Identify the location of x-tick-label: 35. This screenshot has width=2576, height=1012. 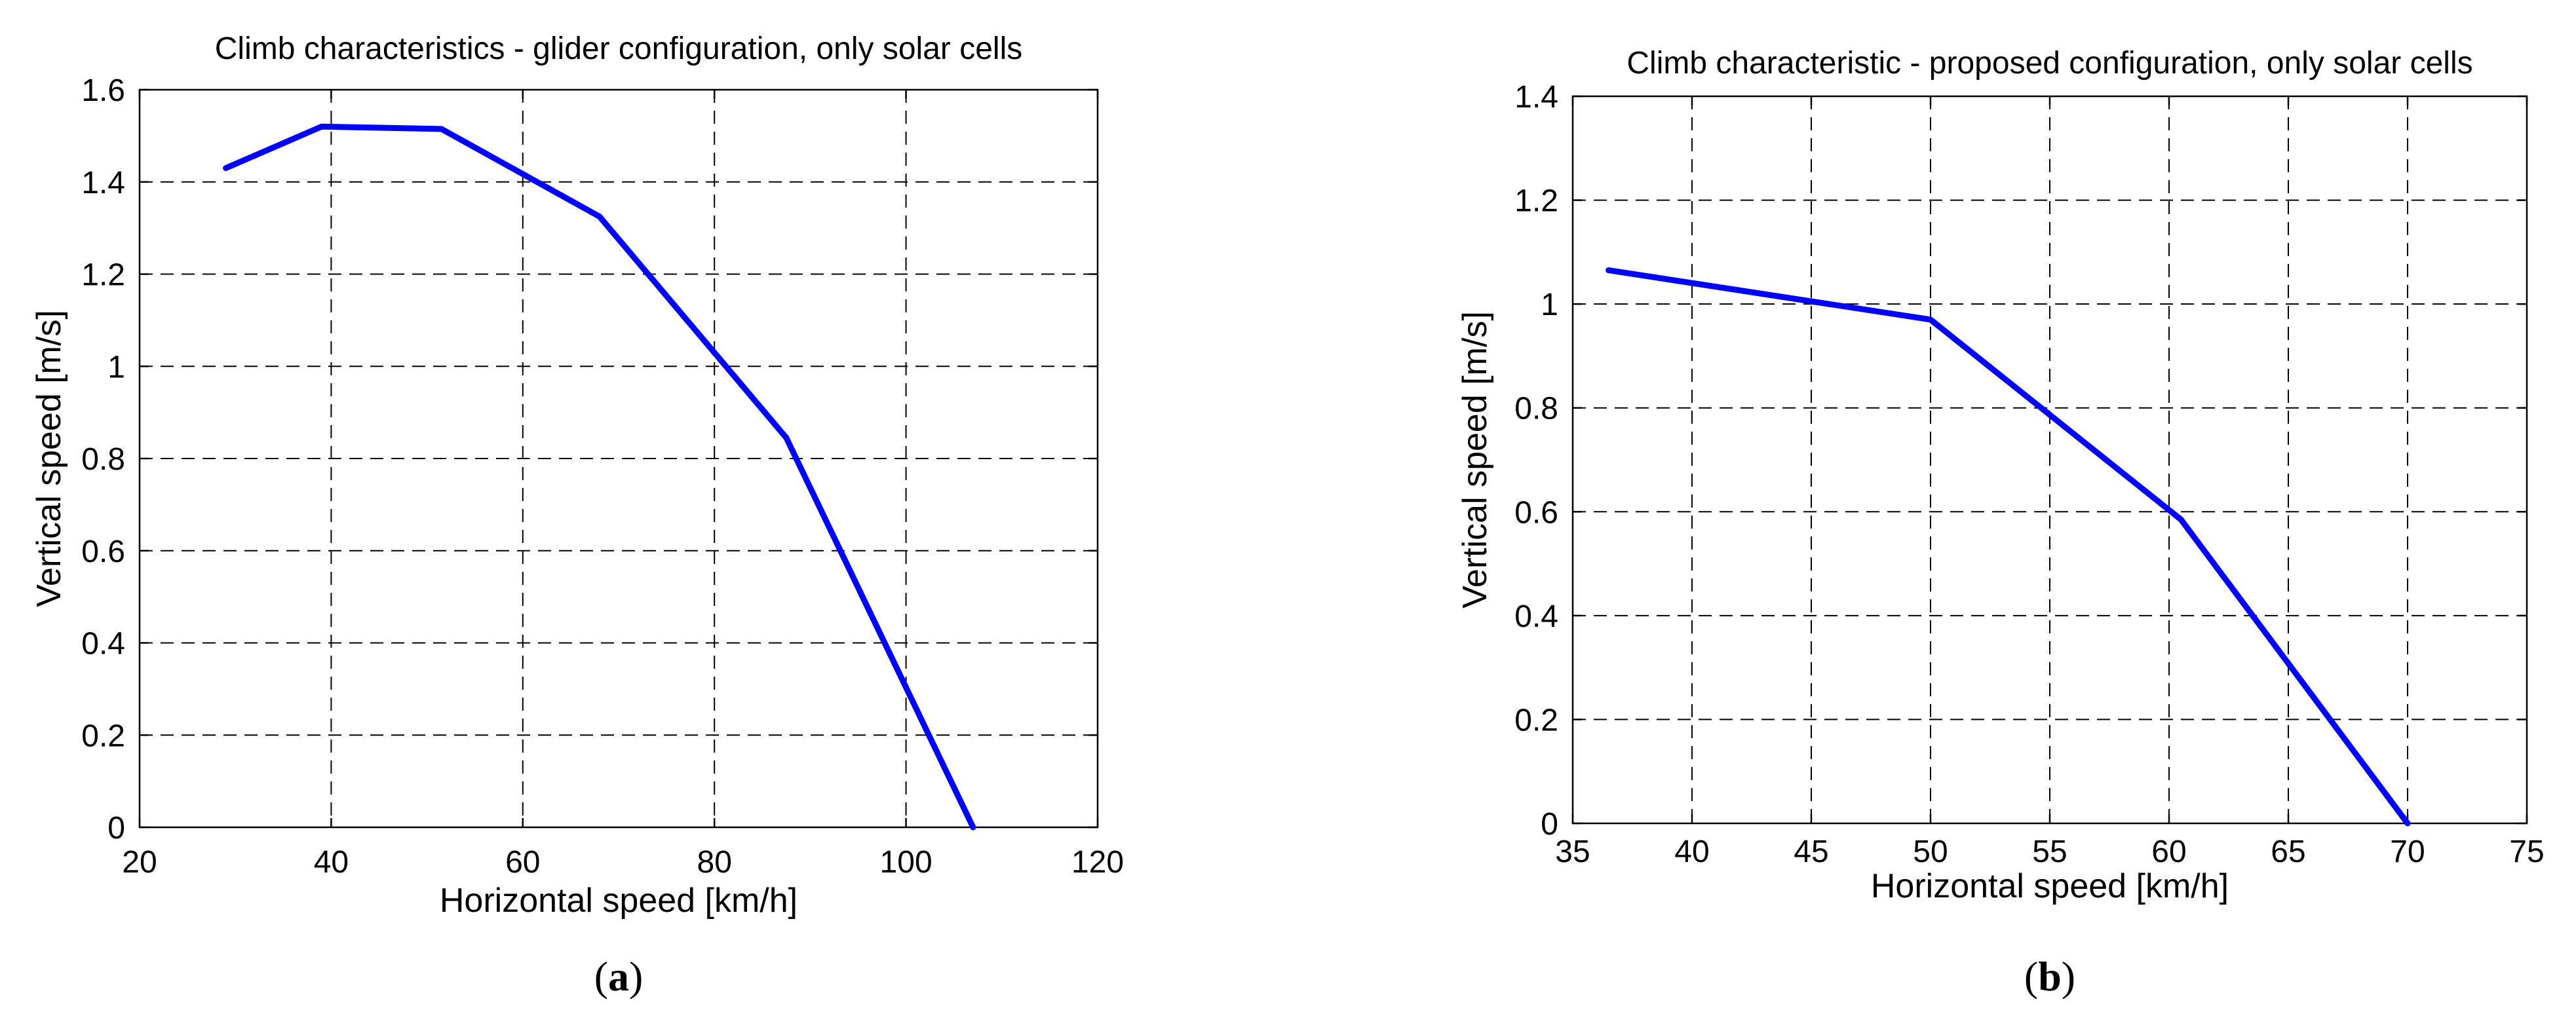
(1572, 851).